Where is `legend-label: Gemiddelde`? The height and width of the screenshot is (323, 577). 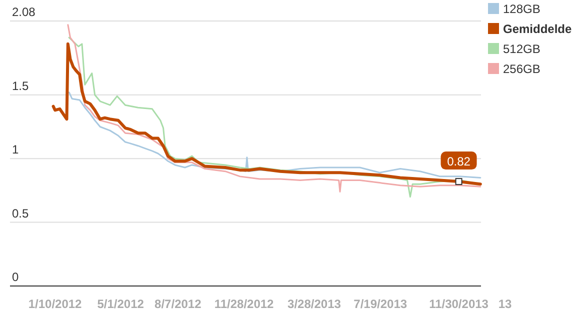
legend-label: Gemiddelde is located at coordinates (537, 29).